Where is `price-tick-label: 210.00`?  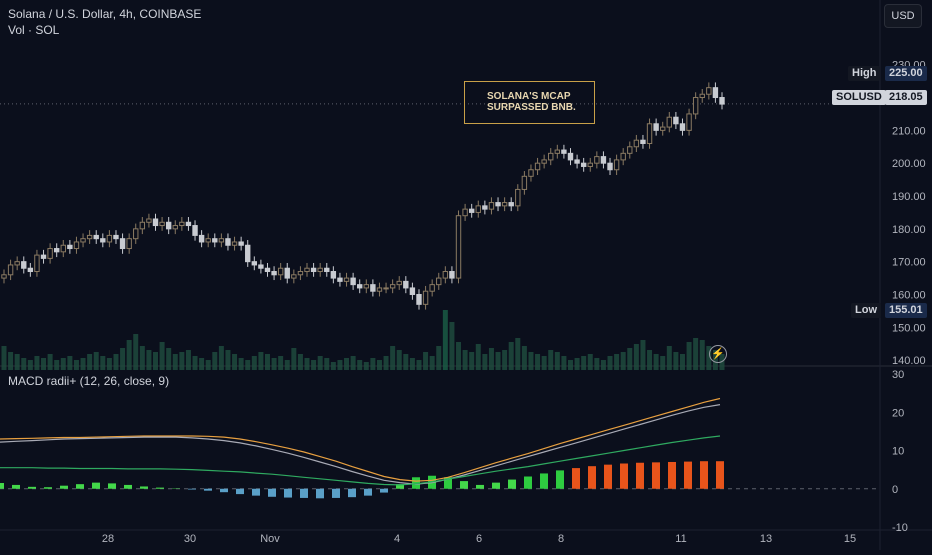 price-tick-label: 210.00 is located at coordinates (909, 131).